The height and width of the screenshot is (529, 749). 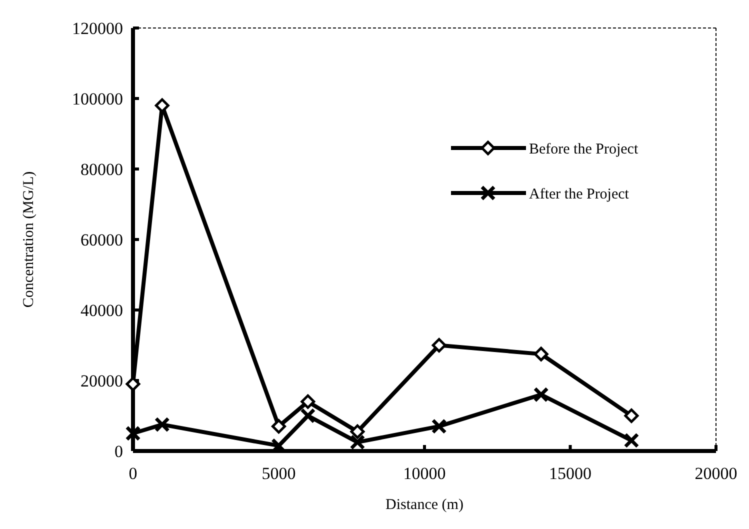 I want to click on y-tick-label: 120000, so click(x=97, y=28).